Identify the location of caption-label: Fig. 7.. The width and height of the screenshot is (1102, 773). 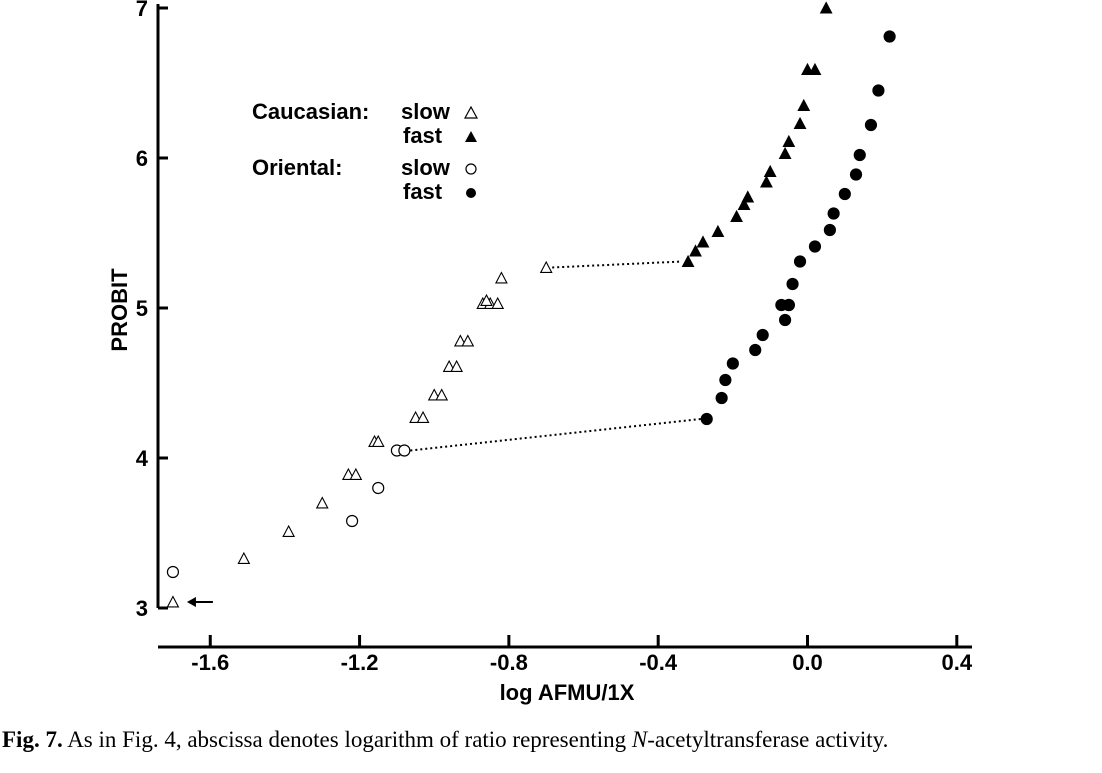
(32, 739).